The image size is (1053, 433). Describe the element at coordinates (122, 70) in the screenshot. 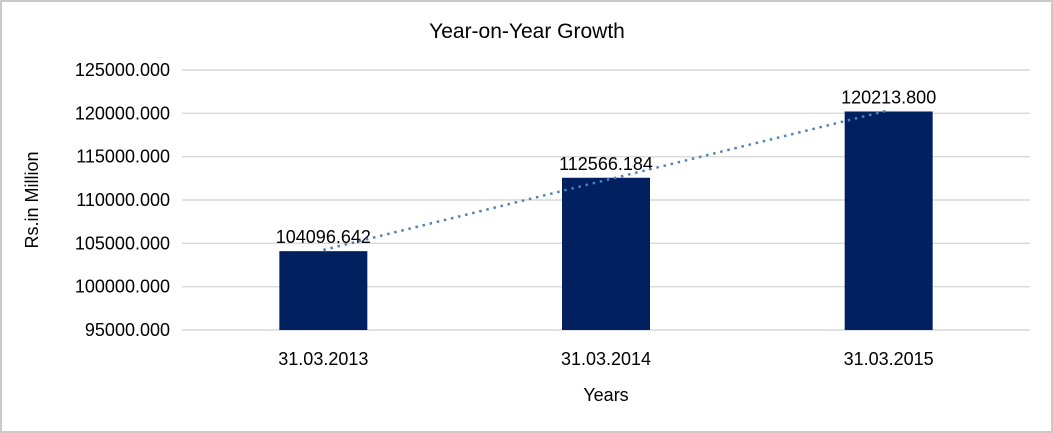

I see `y-tick-label: 125000.000` at that location.